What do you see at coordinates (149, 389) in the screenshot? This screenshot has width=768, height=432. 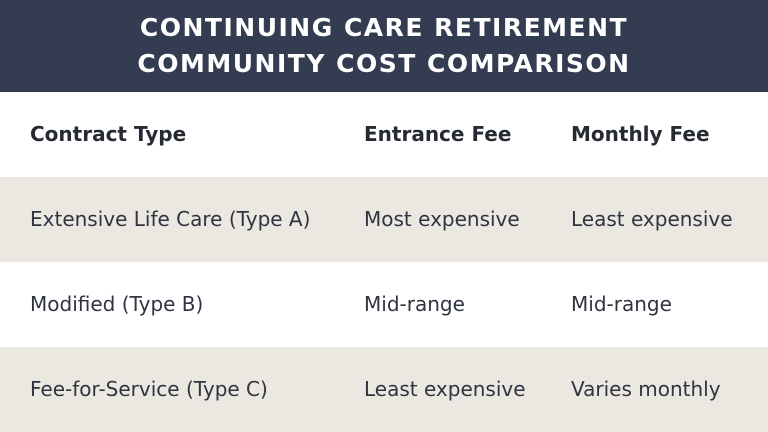 I see `table-cell: Fee-for-Service (Type C)` at bounding box center [149, 389].